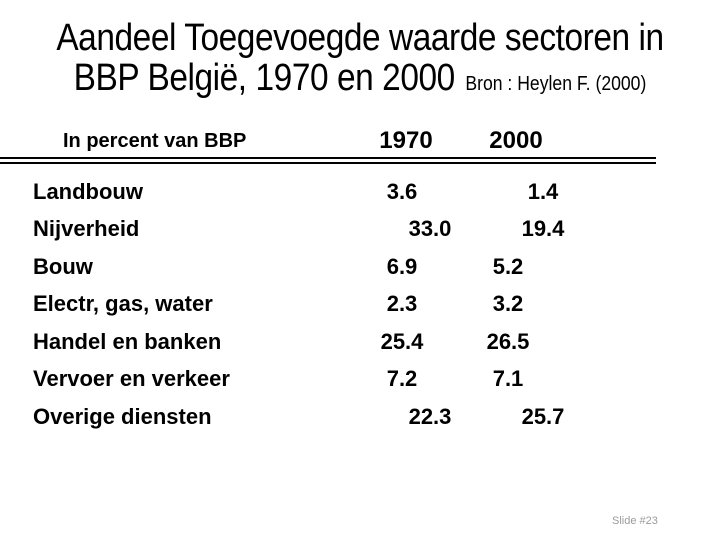 This screenshot has width=720, height=540. What do you see at coordinates (360, 230) in the screenshot?
I see `table-row: Nijverheid 33.0 19.4` at bounding box center [360, 230].